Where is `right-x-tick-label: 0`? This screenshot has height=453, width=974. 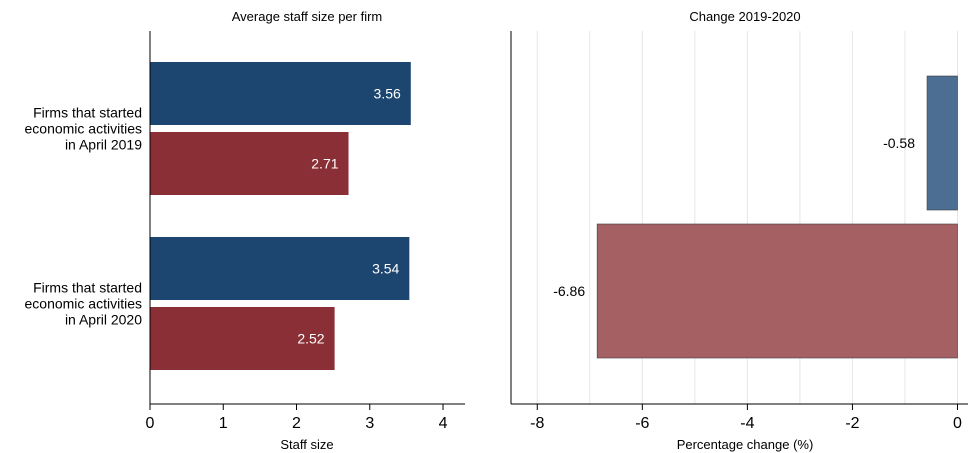
right-x-tick-label: 0 is located at coordinates (957, 423).